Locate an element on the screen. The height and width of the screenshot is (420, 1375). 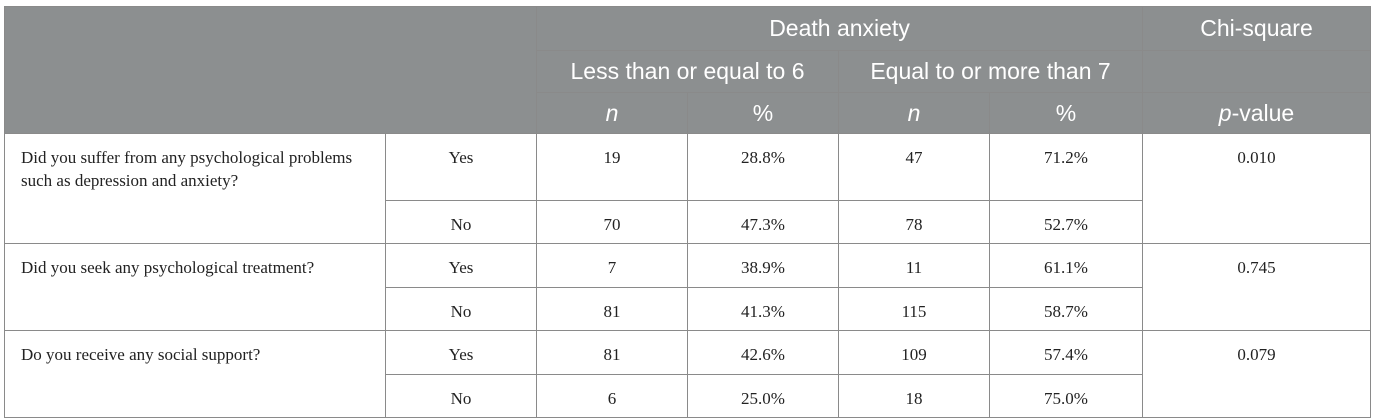
header-blank-cell is located at coordinates (270, 70).